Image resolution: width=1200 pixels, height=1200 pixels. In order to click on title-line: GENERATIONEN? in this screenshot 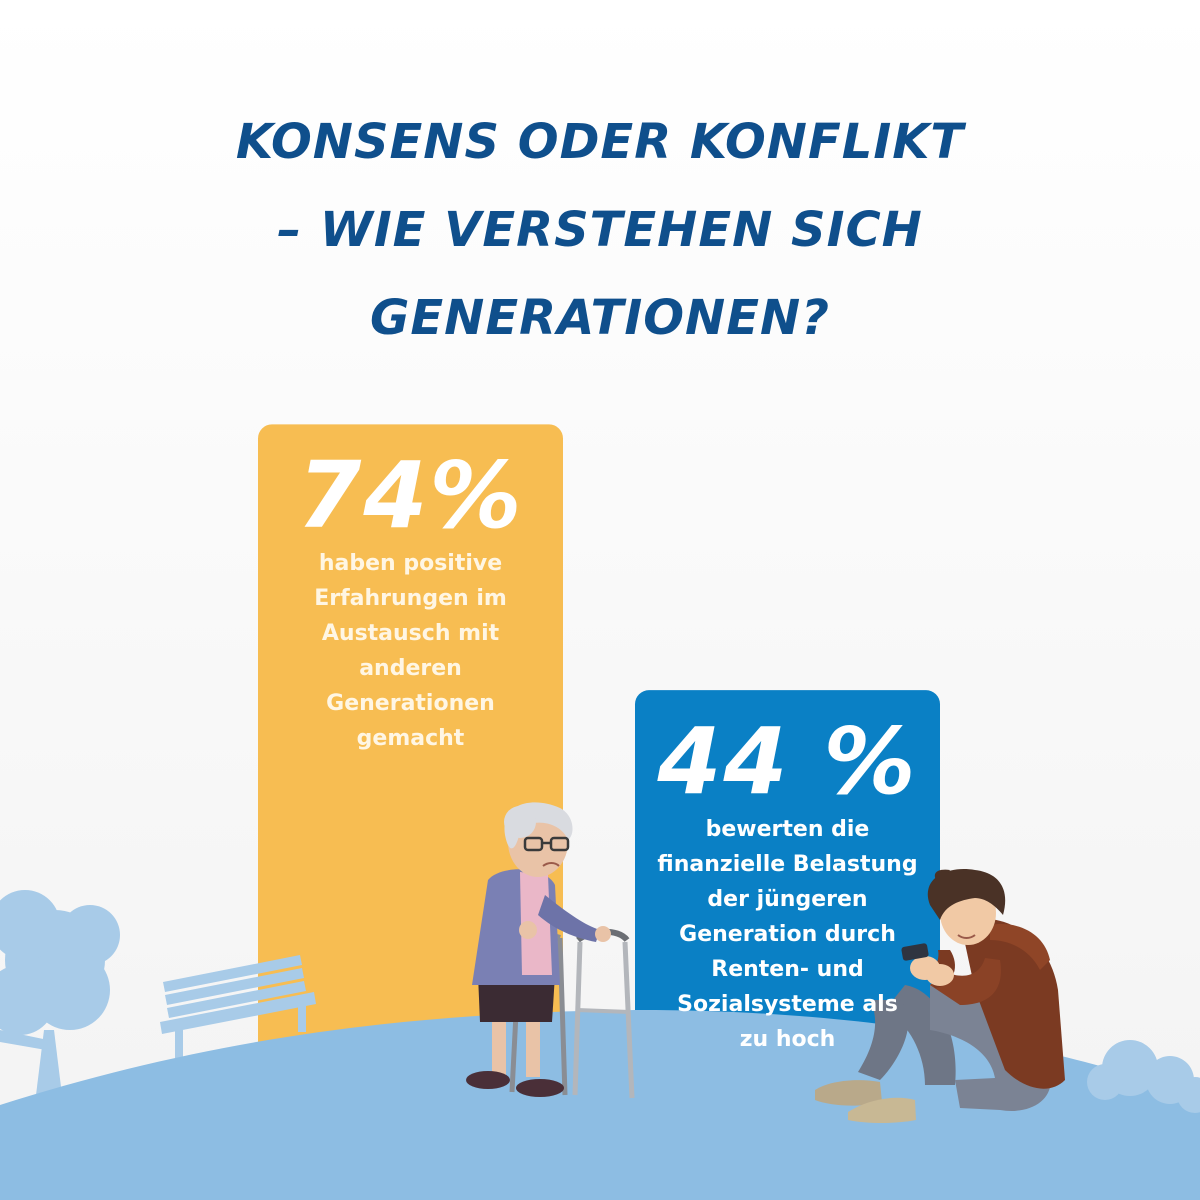, I will do `click(600, 318)`.